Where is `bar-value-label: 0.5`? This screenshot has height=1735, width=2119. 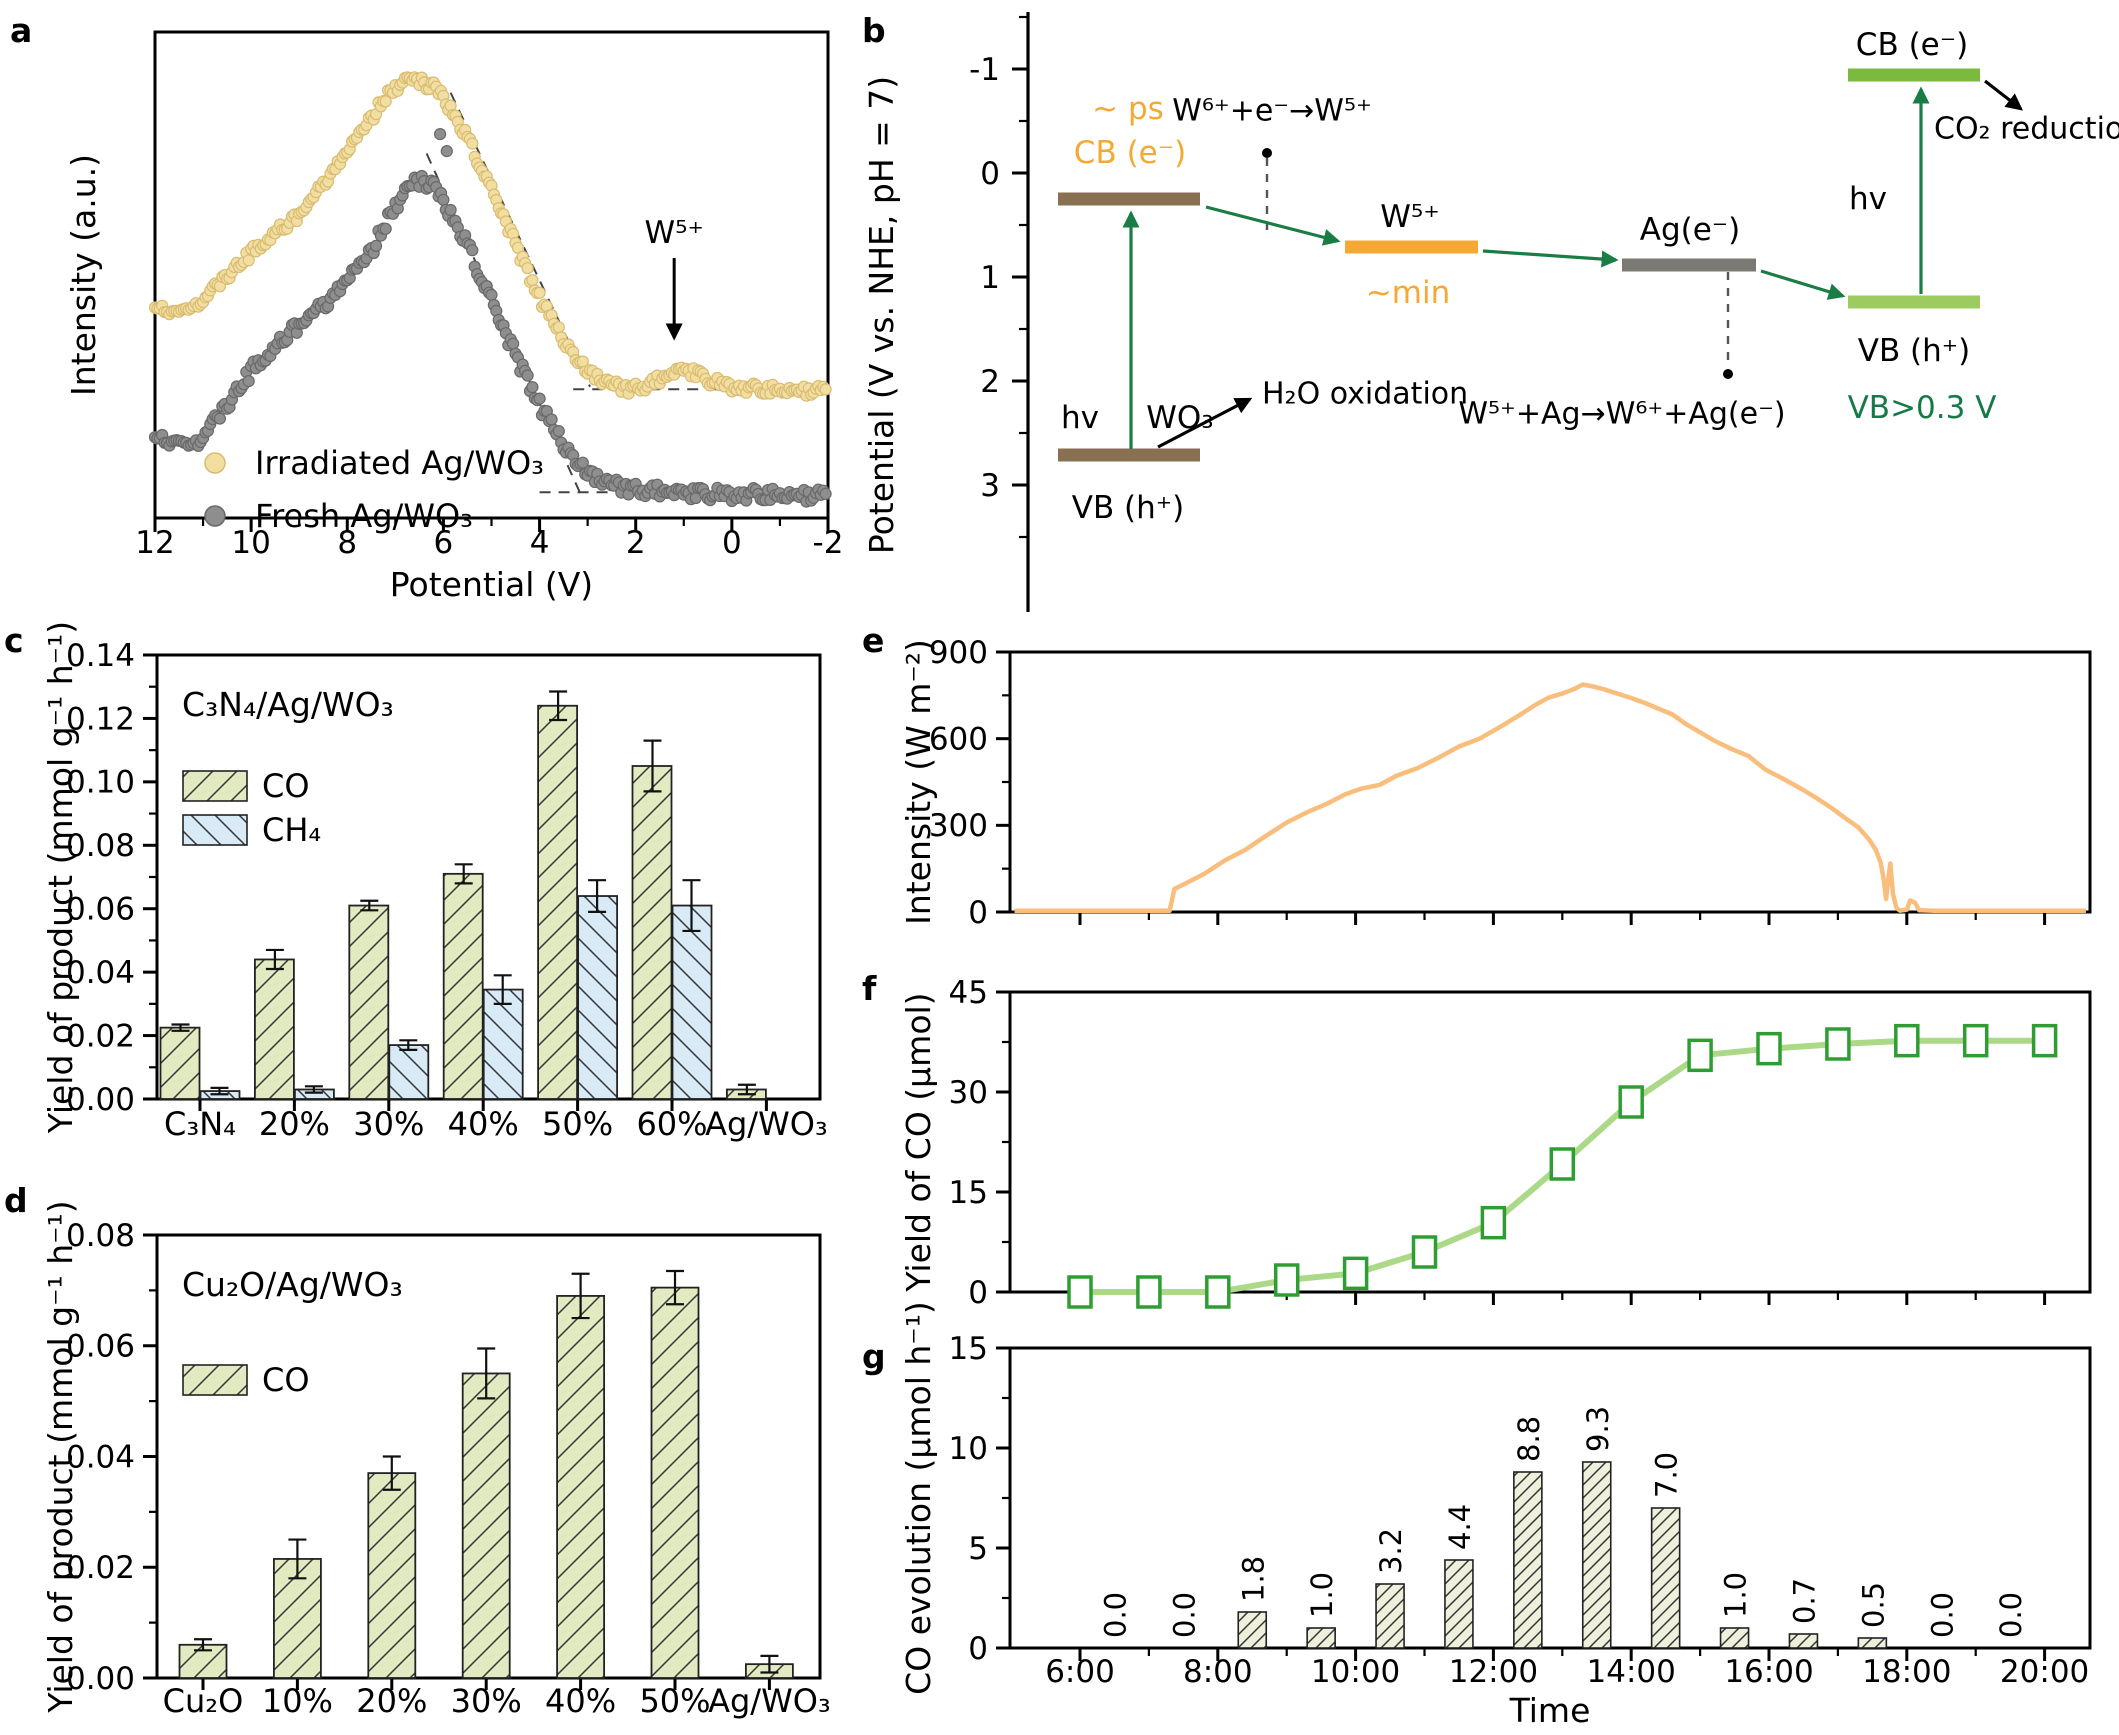
bar-value-label: 0.5 is located at coordinates (1873, 1605).